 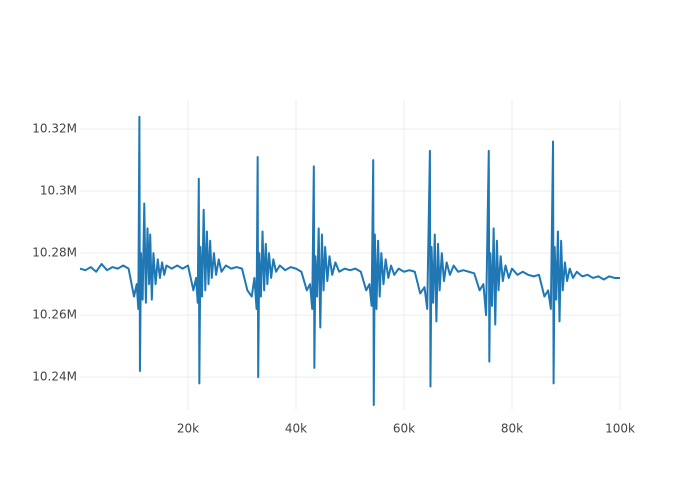 What do you see at coordinates (620, 429) in the screenshot?
I see `x-tick-label: 100k` at bounding box center [620, 429].